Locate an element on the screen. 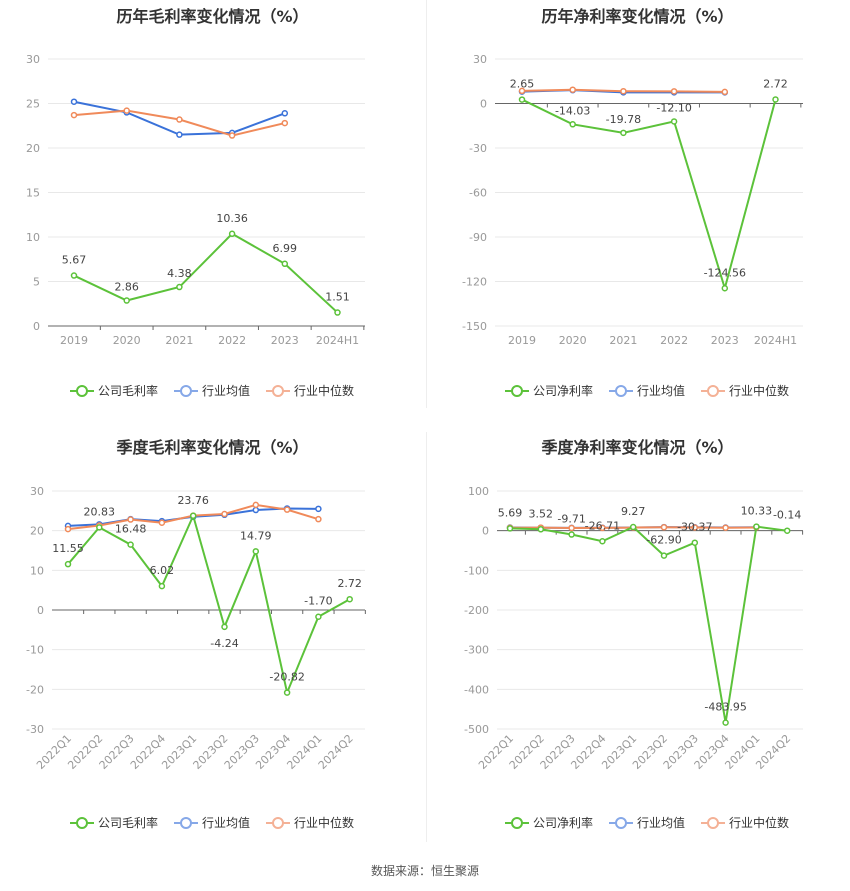 Image resolution: width=850 pixels, height=891 pixels. y-tick-label: -120 is located at coordinates (474, 282).